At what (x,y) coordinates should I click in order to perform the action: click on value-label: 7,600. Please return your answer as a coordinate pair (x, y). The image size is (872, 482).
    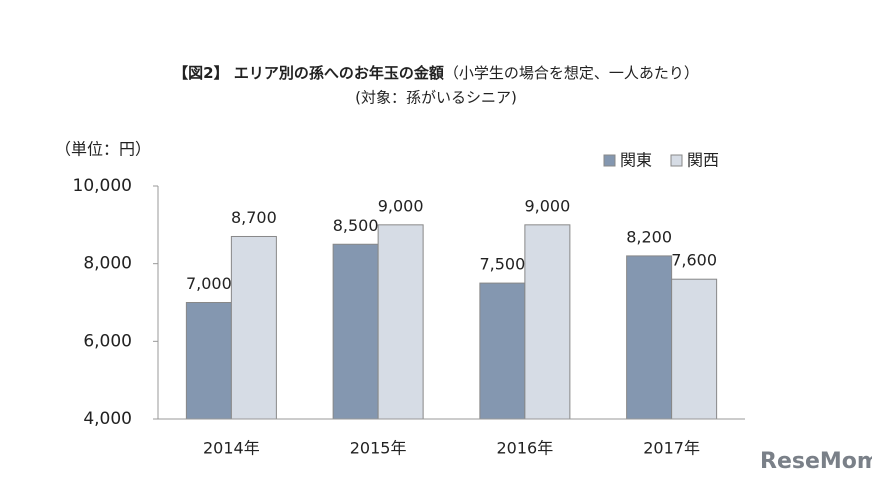
    Looking at the image, I should click on (694, 260).